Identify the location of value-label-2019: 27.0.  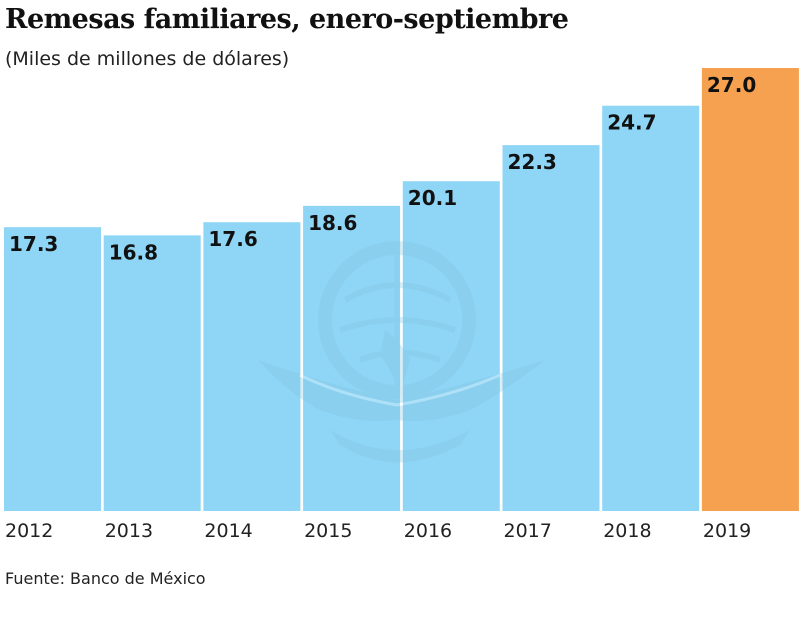
(731, 85).